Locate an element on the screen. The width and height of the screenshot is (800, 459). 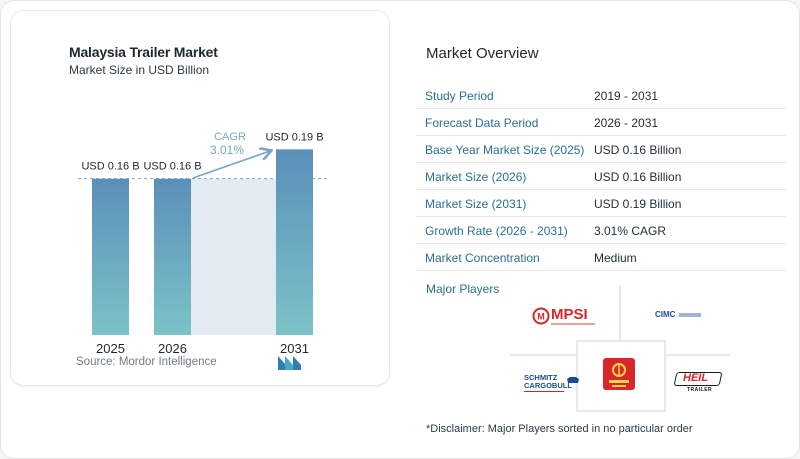
heil-logo: HEIL TRAILER is located at coordinates (698, 383).